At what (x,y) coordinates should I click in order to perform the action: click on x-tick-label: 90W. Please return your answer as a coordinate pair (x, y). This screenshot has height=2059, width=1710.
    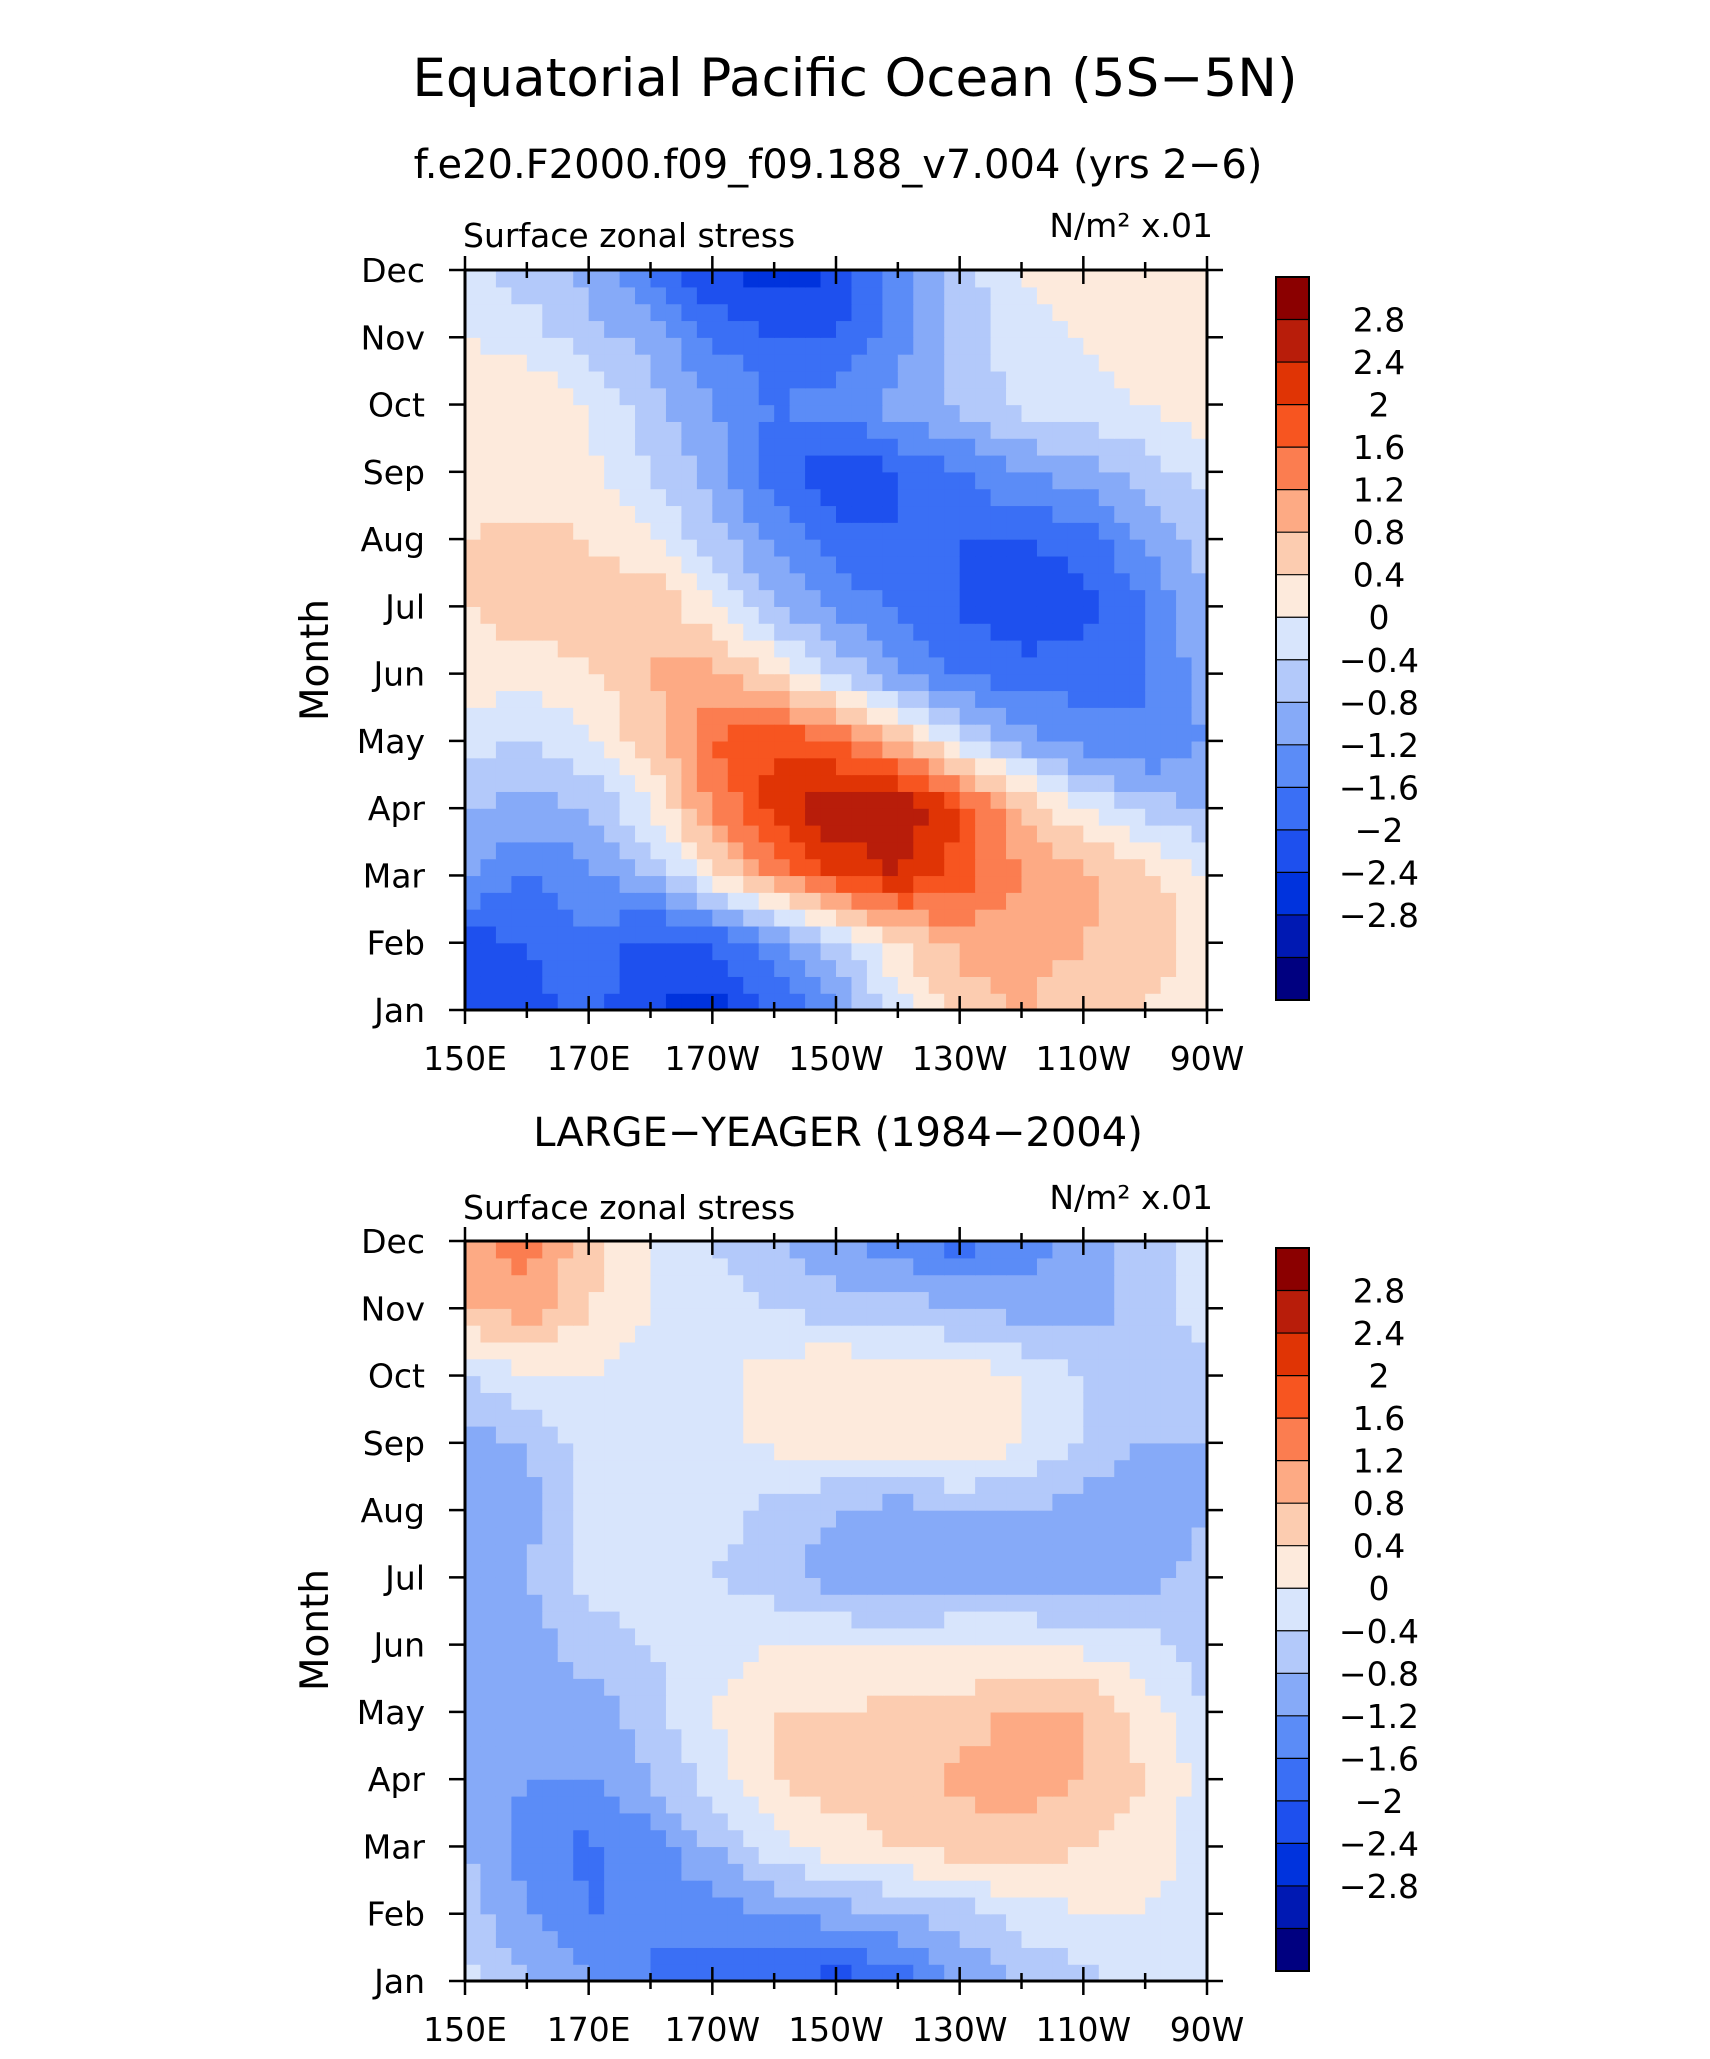
    Looking at the image, I should click on (1207, 2029).